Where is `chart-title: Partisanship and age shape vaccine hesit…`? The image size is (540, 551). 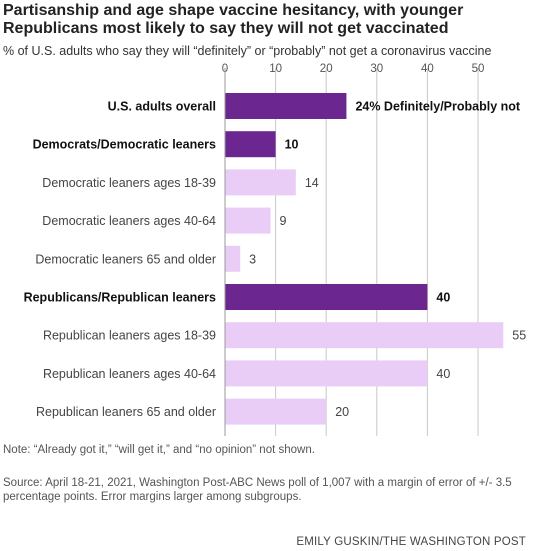 chart-title: Partisanship and age shape vaccine hesit… is located at coordinates (233, 19).